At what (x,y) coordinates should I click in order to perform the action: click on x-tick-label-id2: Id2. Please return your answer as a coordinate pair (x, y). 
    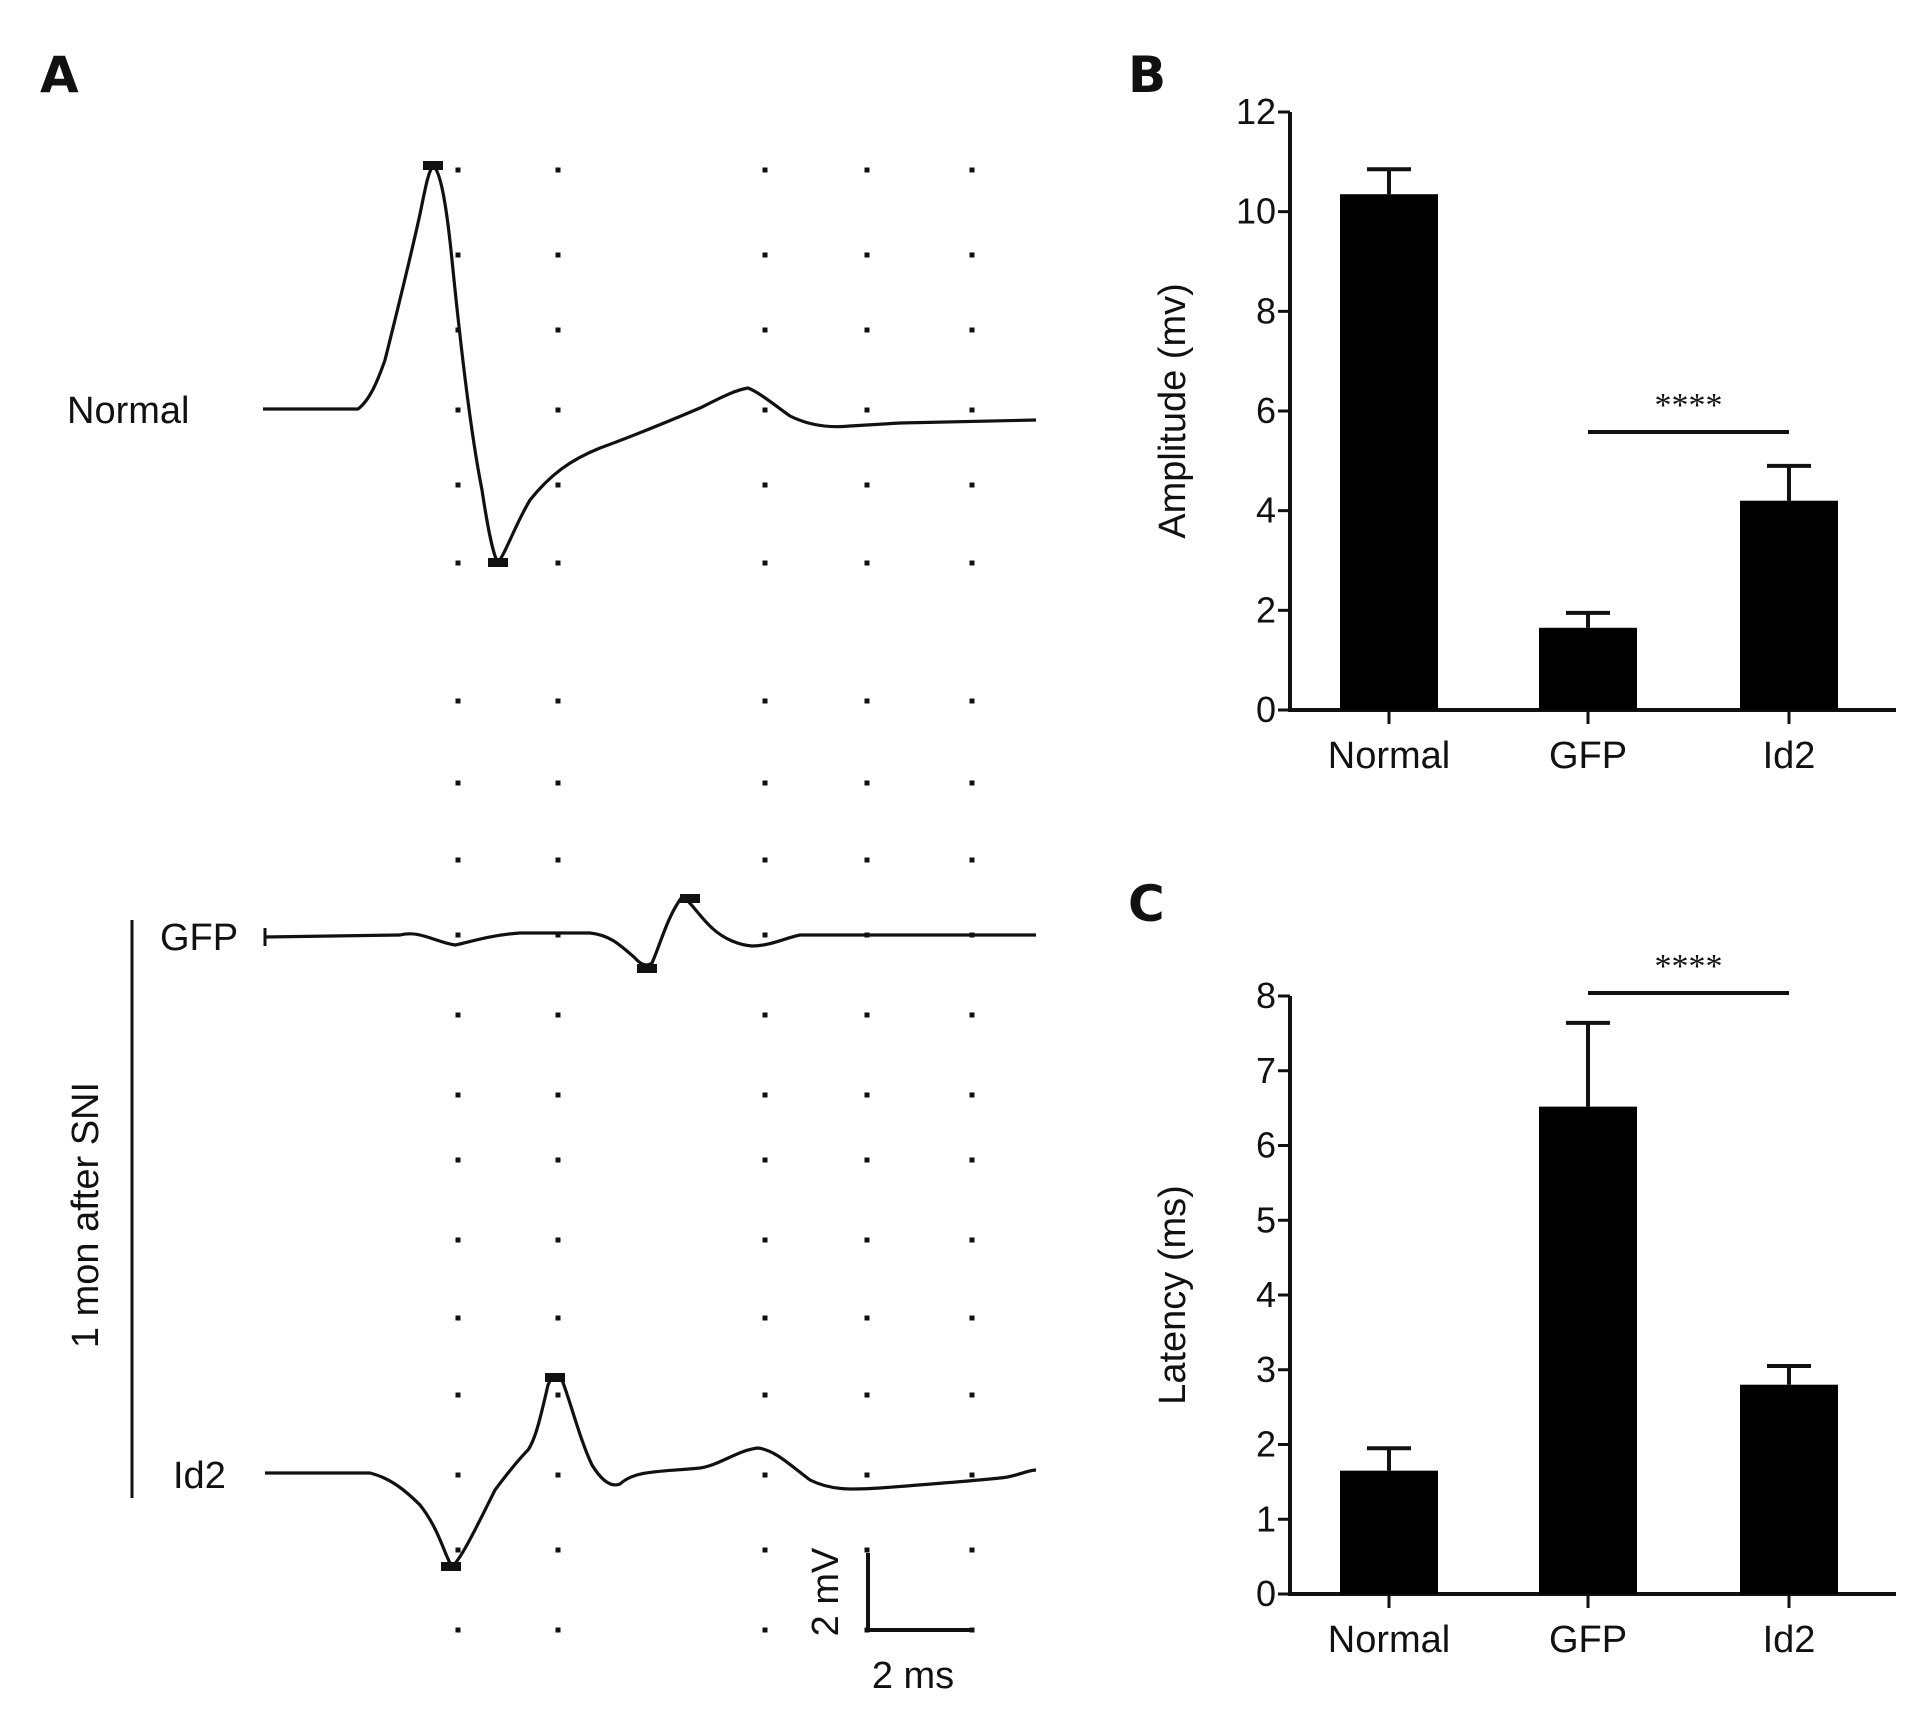
    Looking at the image, I should click on (1789, 1640).